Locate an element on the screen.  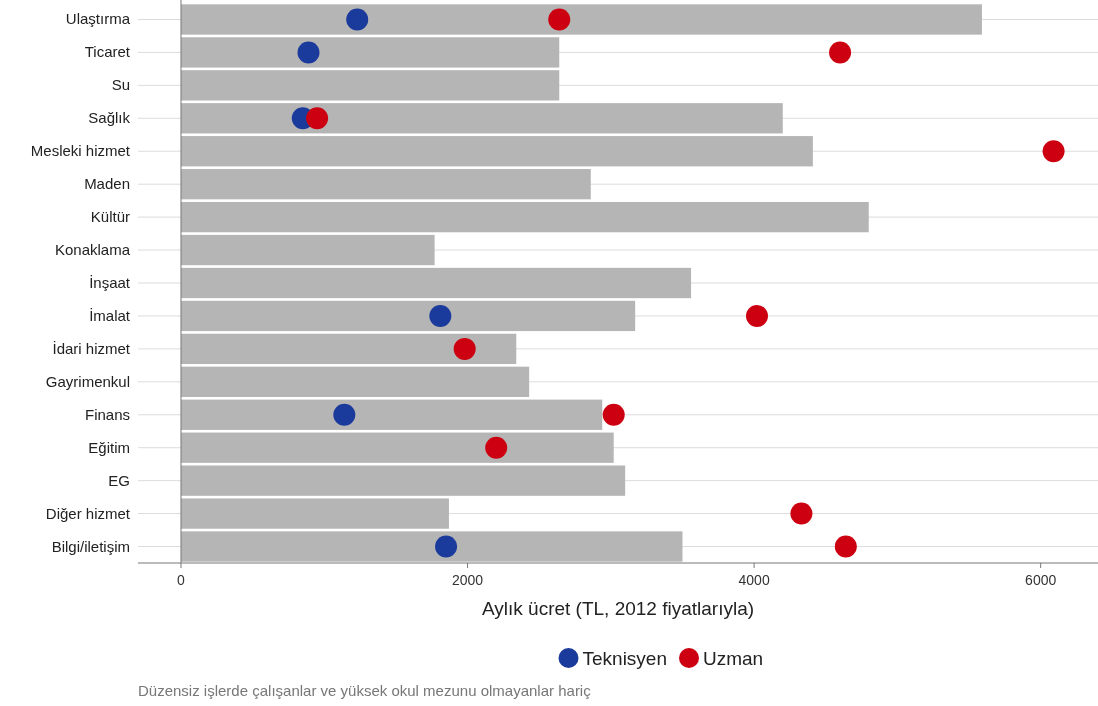
text: Düzensiz işlerde çalışanlar ve yüksek okul mezunu olmayanlar hariç is located at coordinates (365, 690).